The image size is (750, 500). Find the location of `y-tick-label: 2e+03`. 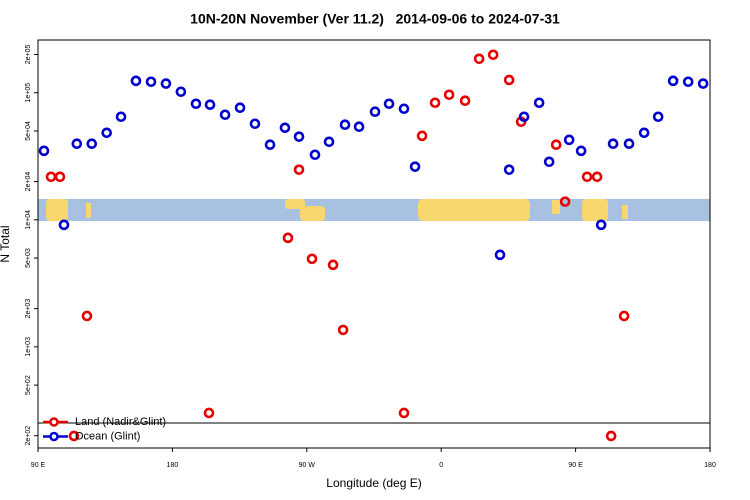

y-tick-label: 2e+03 is located at coordinates (28, 309).